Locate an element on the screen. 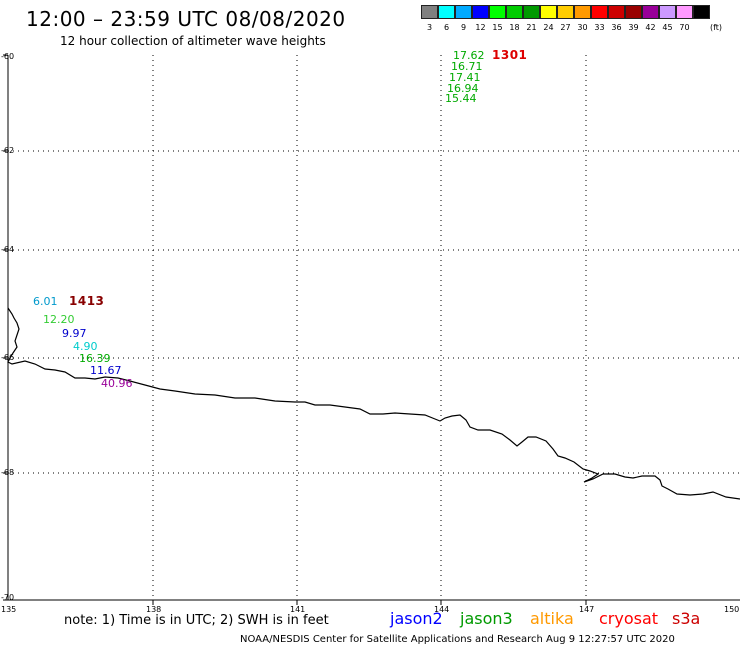  map-title: 12:00 – 23:59 UTC 08/08/2020 is located at coordinates (186, 19).